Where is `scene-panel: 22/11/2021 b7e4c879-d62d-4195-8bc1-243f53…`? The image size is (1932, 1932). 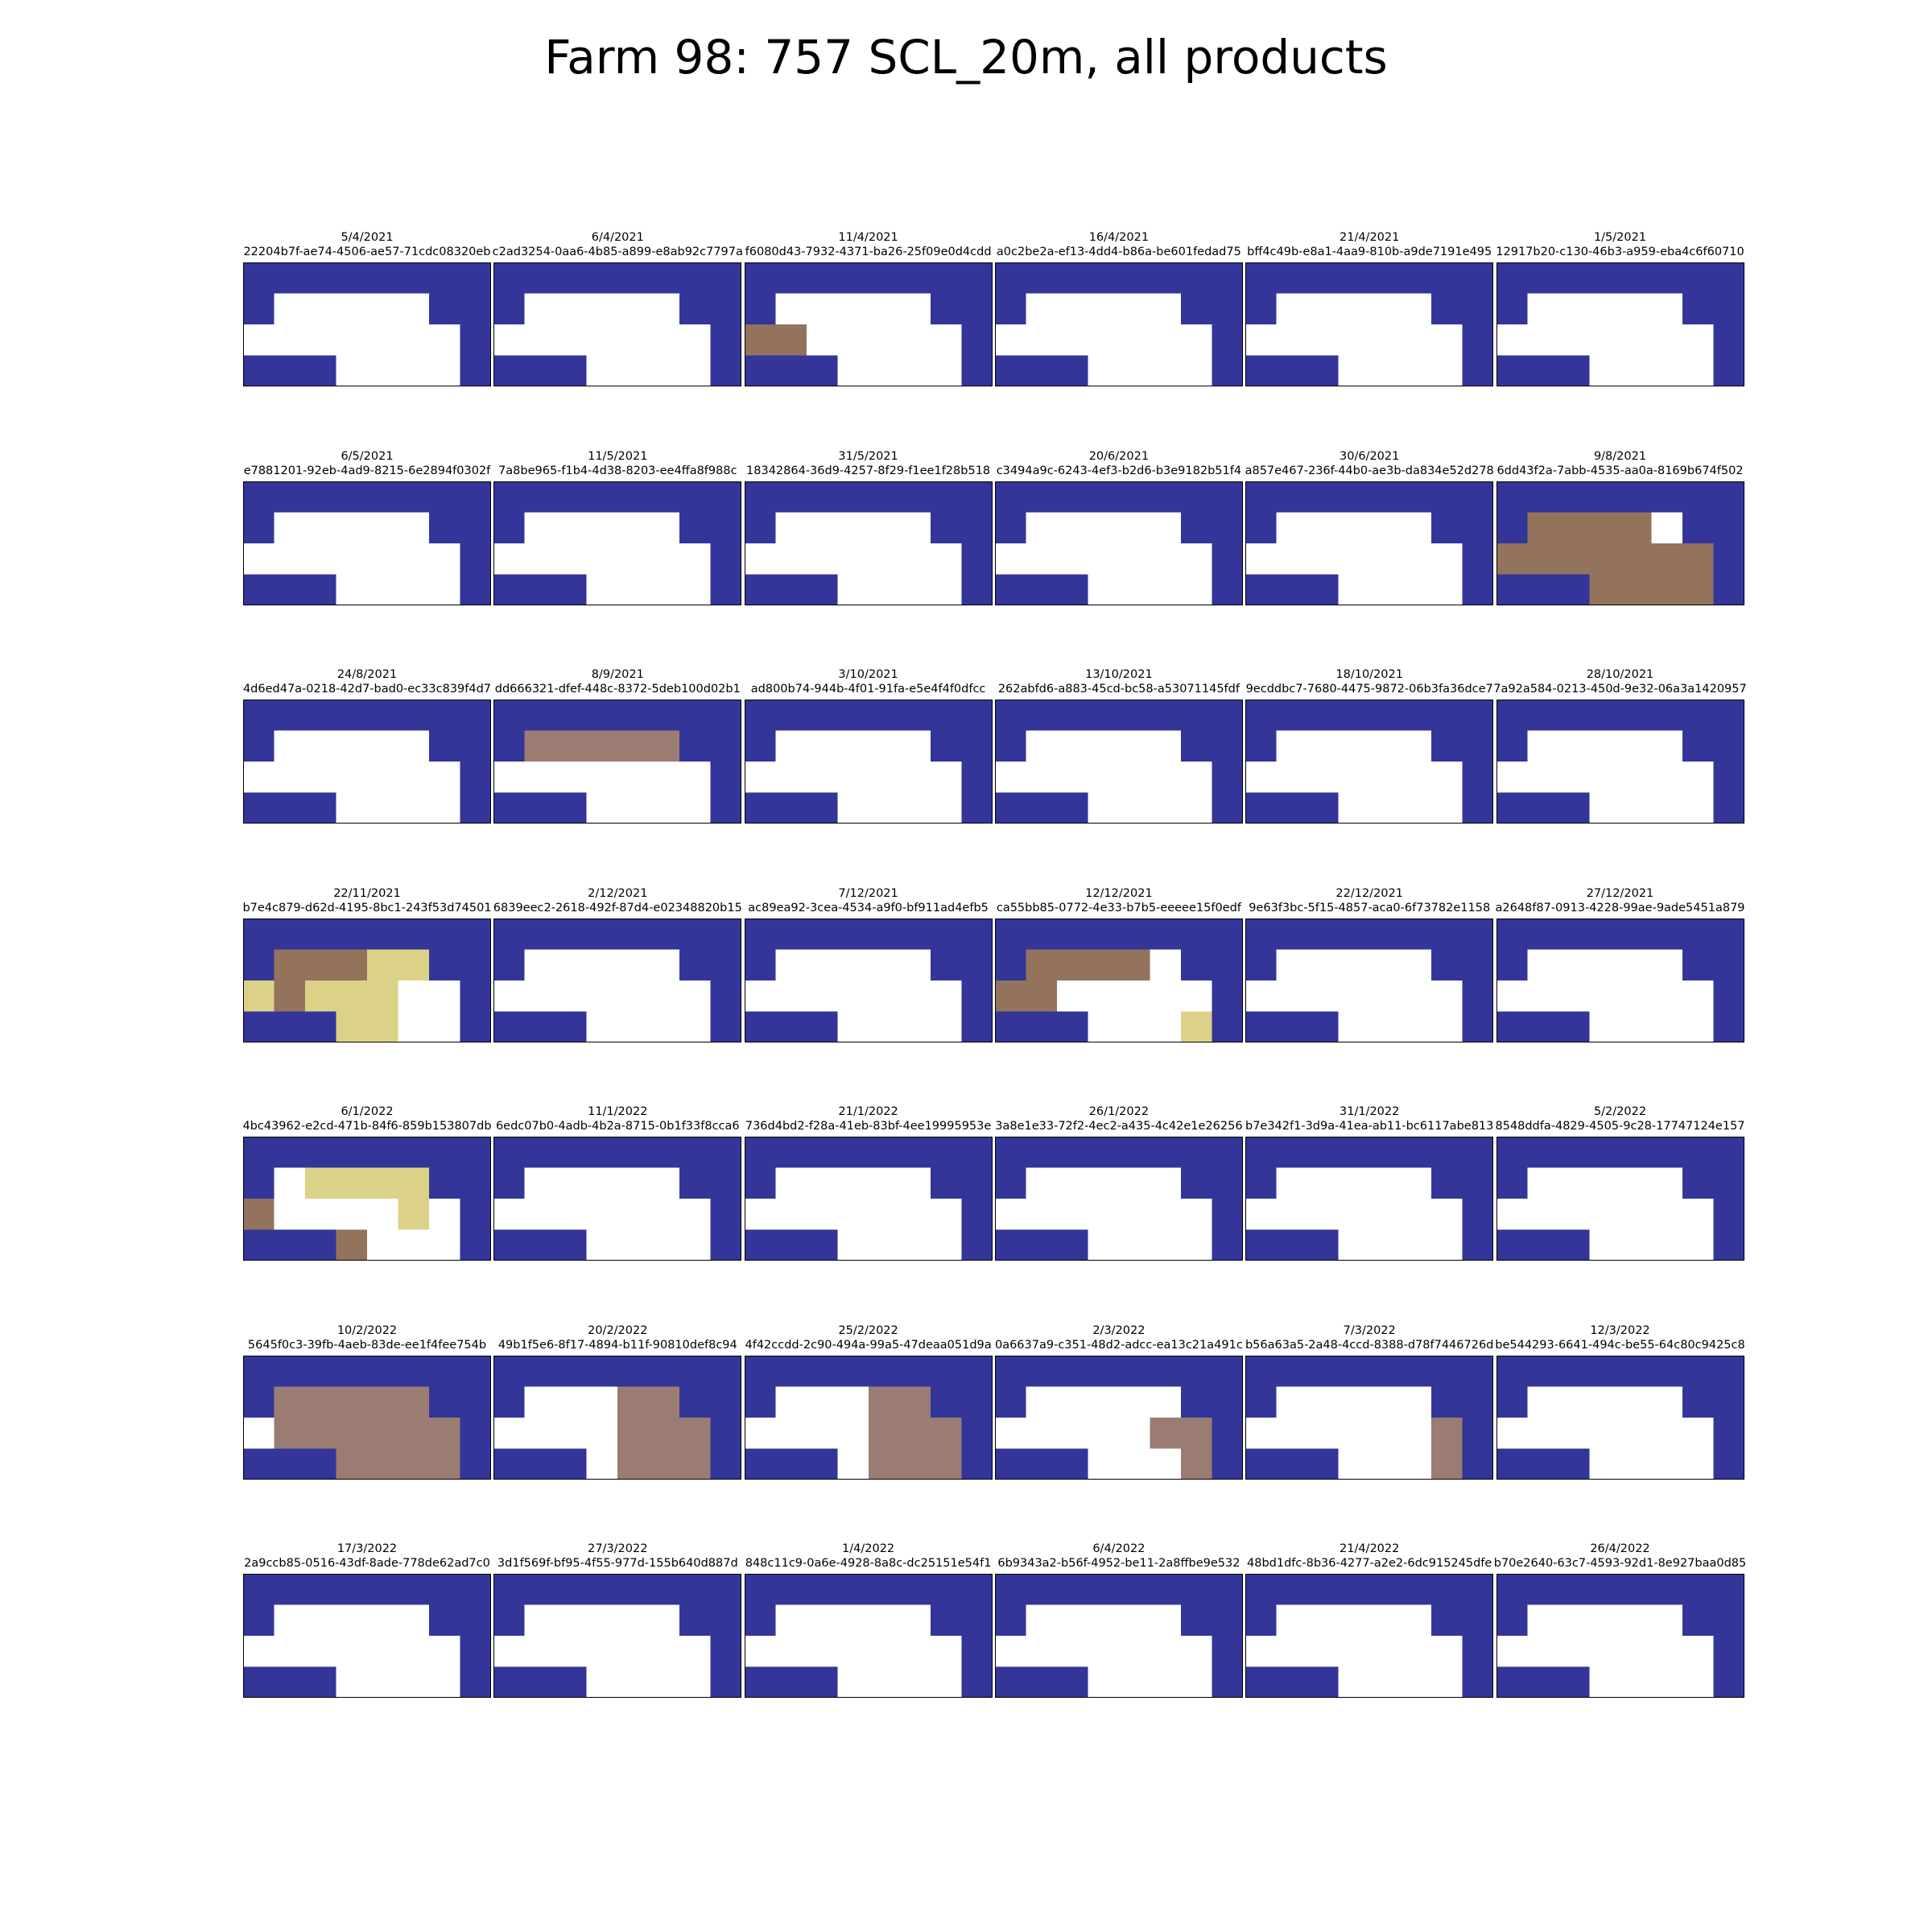
scene-panel: 22/11/2021 b7e4c879-d62d-4195-8bc1-243f53… is located at coordinates (367, 965).